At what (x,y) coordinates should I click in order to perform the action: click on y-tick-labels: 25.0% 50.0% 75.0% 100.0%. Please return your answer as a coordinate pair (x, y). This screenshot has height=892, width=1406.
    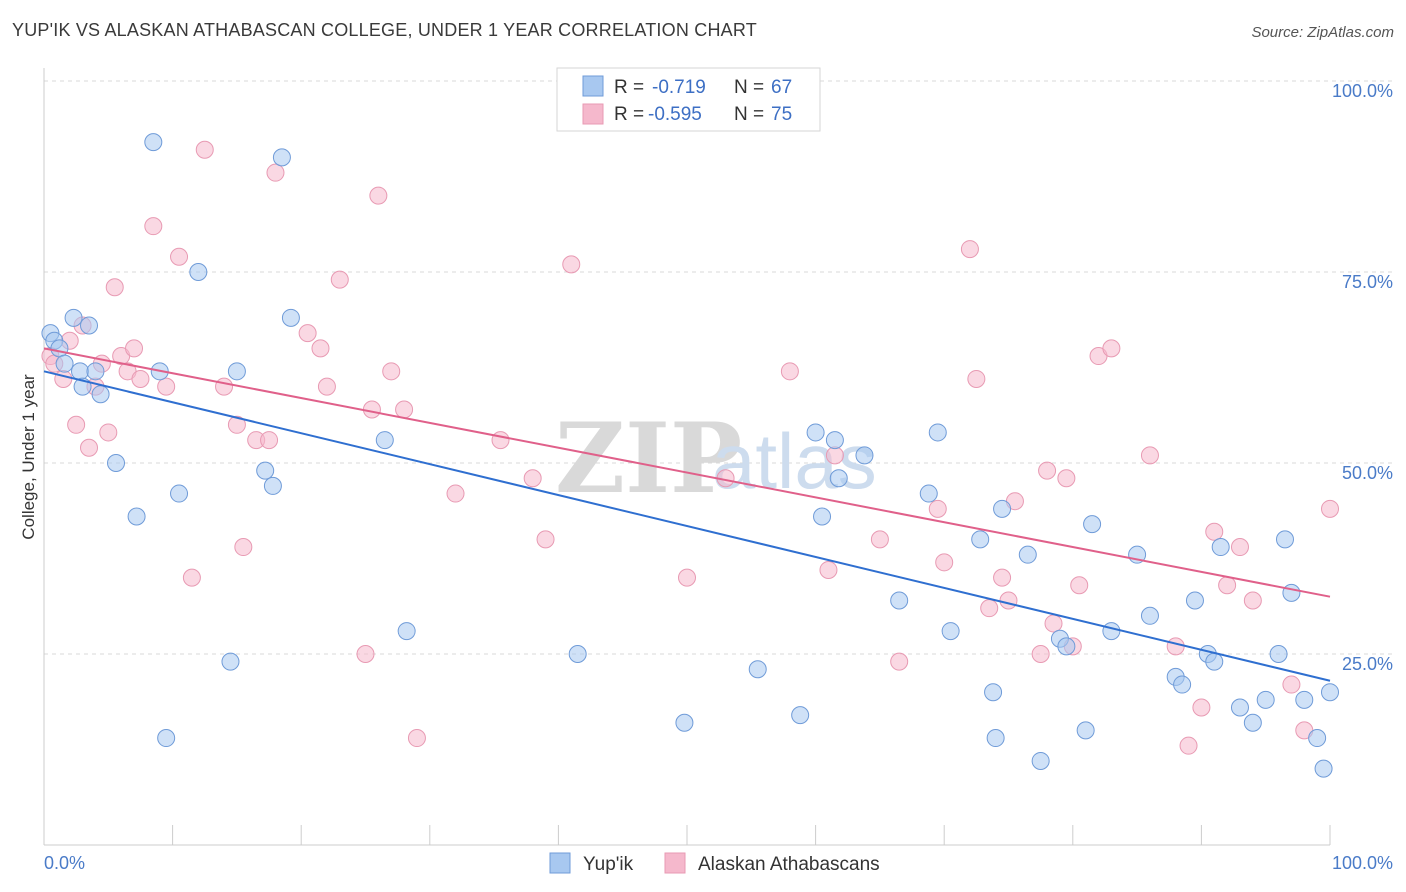
    Looking at the image, I should click on (1362, 377).